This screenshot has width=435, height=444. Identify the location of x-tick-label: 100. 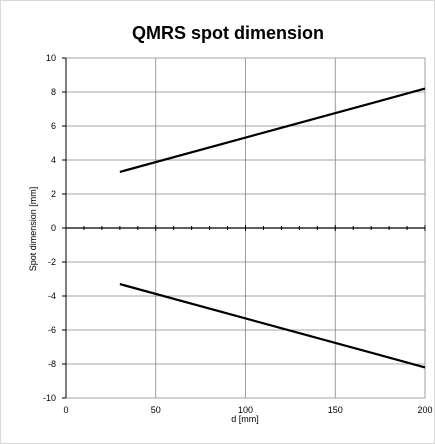
(245, 410).